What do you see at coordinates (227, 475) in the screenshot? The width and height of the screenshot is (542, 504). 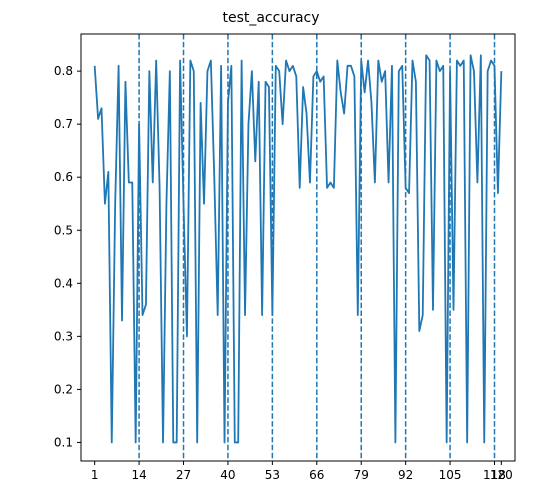 I see `x-tick-label: 40` at bounding box center [227, 475].